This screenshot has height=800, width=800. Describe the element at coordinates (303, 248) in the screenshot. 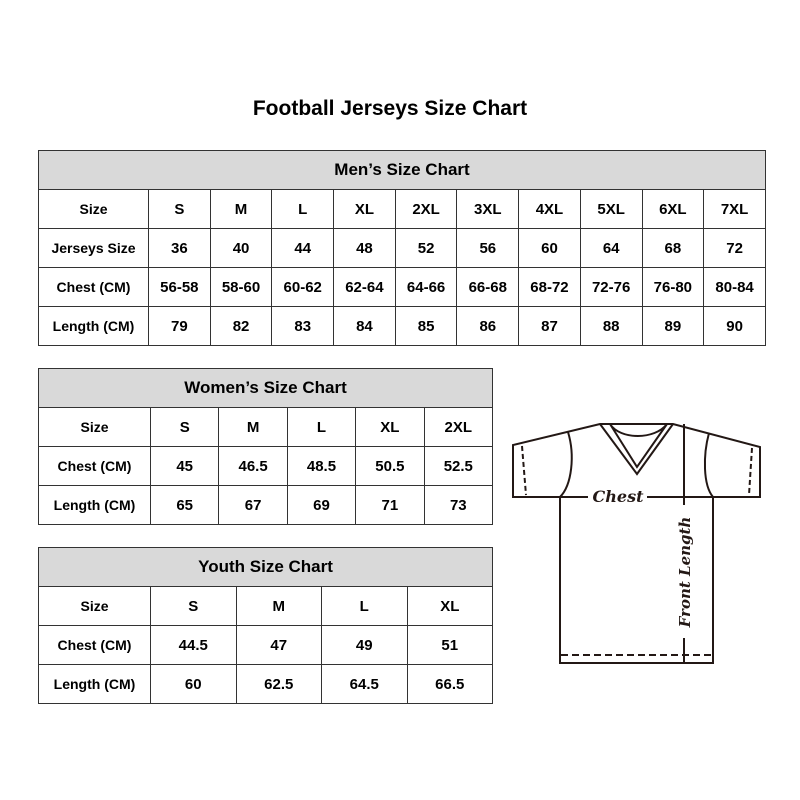

I see `table-cell: 44` at that location.